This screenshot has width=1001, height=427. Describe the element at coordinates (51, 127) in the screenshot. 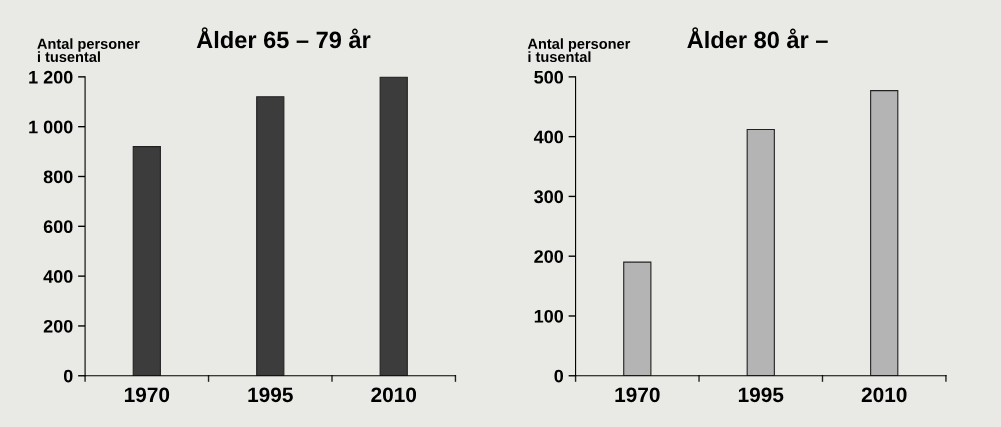

I see `y-tick-label: 1 000` at that location.